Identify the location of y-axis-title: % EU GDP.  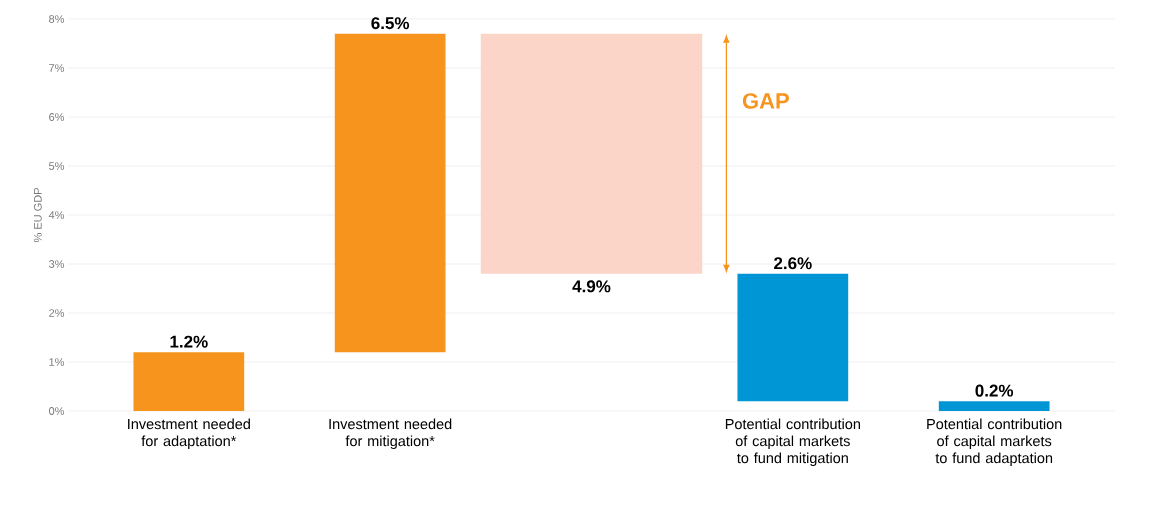
(37, 215).